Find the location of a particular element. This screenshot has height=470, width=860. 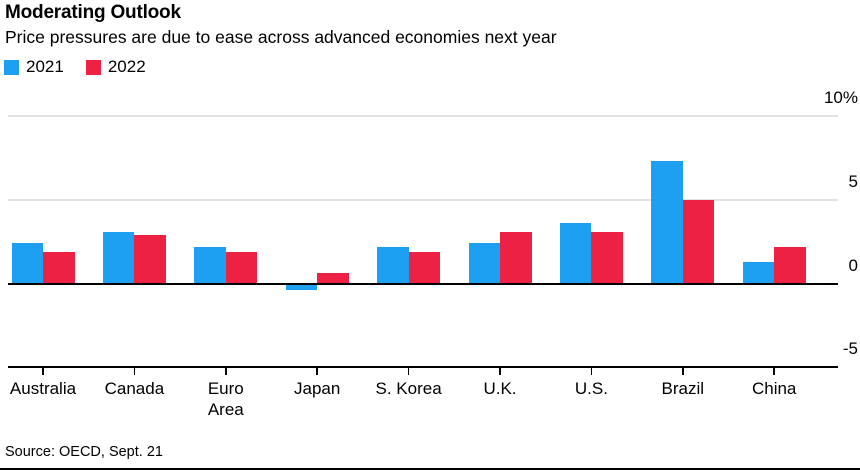

x-tick-u-k is located at coordinates (500, 371).